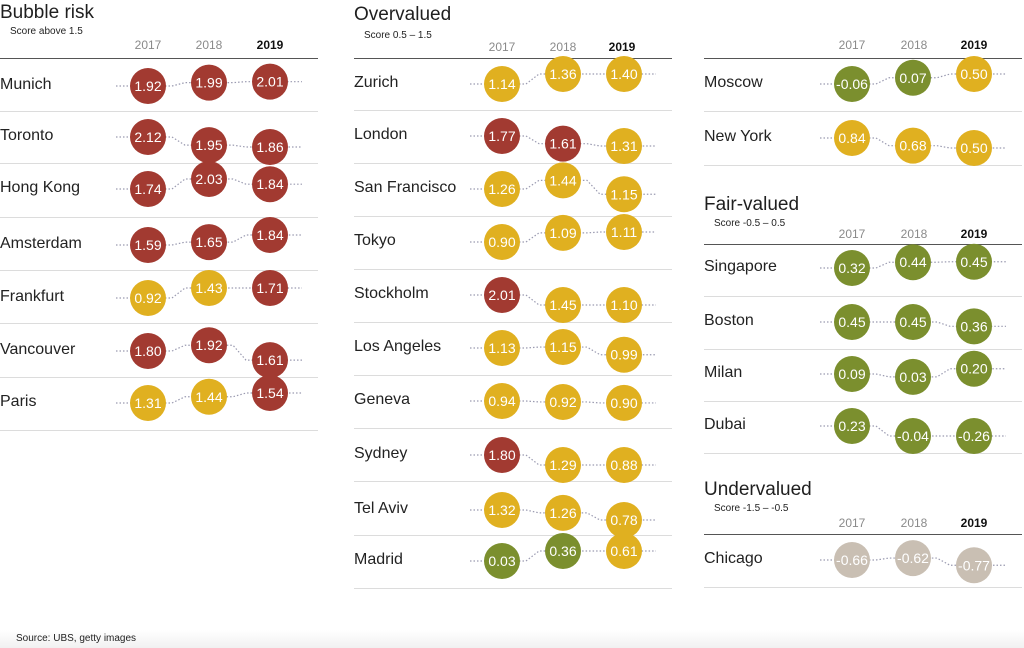 The image size is (1024, 648). I want to click on group-title: Overvalued, so click(403, 14).